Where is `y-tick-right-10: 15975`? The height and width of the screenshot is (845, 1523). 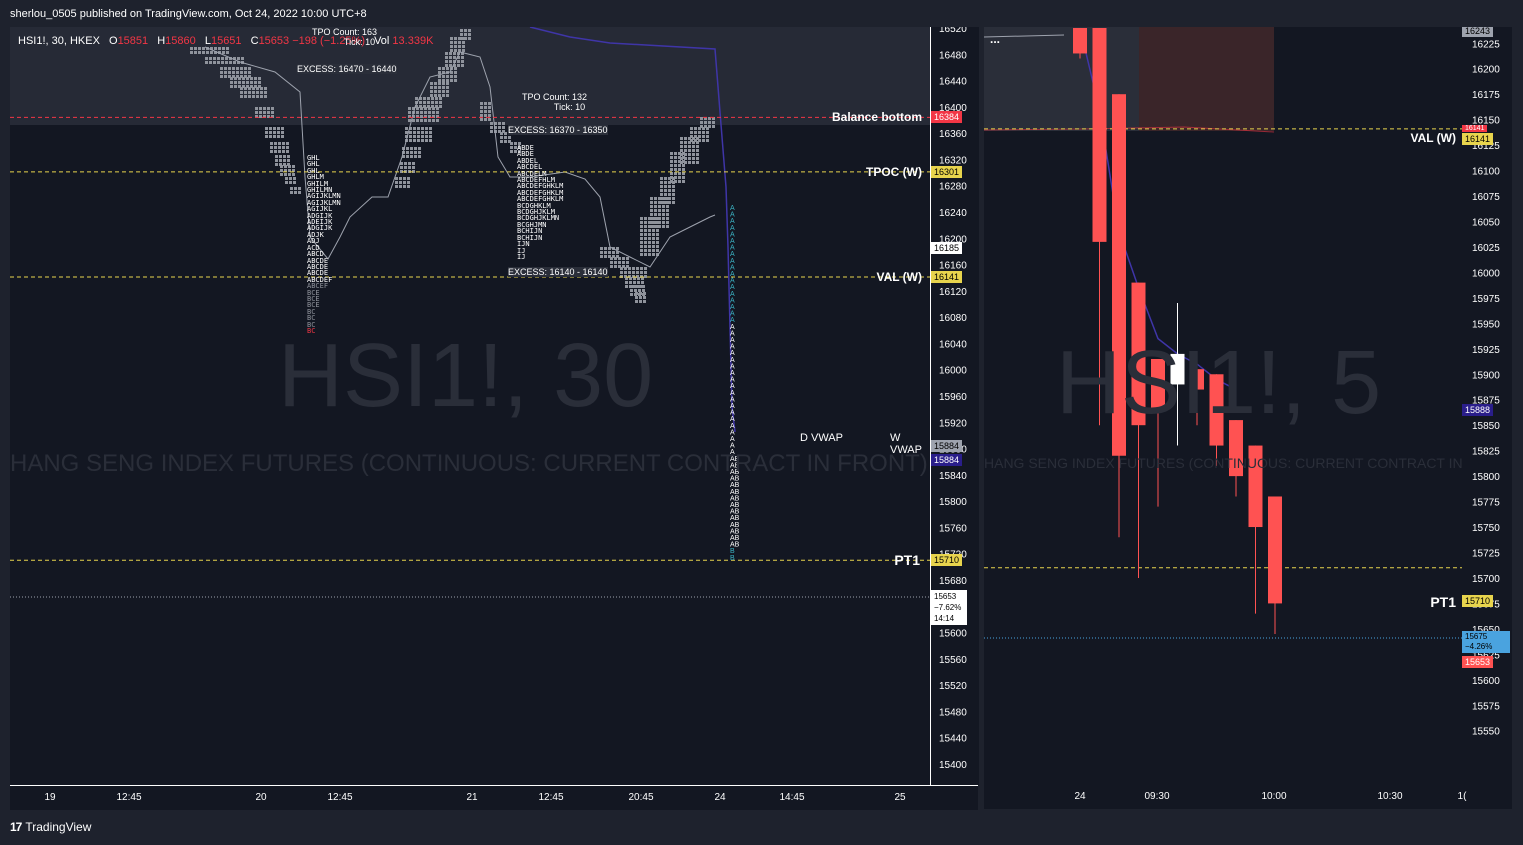
y-tick-right-10: 15975 is located at coordinates (1486, 299).